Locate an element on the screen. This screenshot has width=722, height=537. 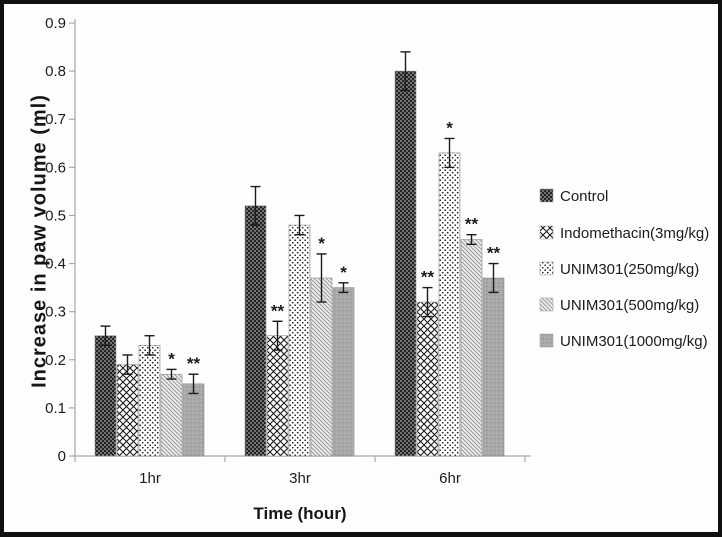
bar-gray-diagonal-hatch-3hr is located at coordinates (321, 367).